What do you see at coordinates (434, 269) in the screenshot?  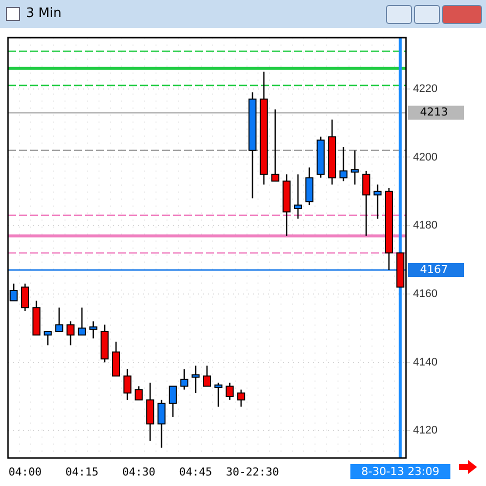 I see `ref-line-label: 4167` at bounding box center [434, 269].